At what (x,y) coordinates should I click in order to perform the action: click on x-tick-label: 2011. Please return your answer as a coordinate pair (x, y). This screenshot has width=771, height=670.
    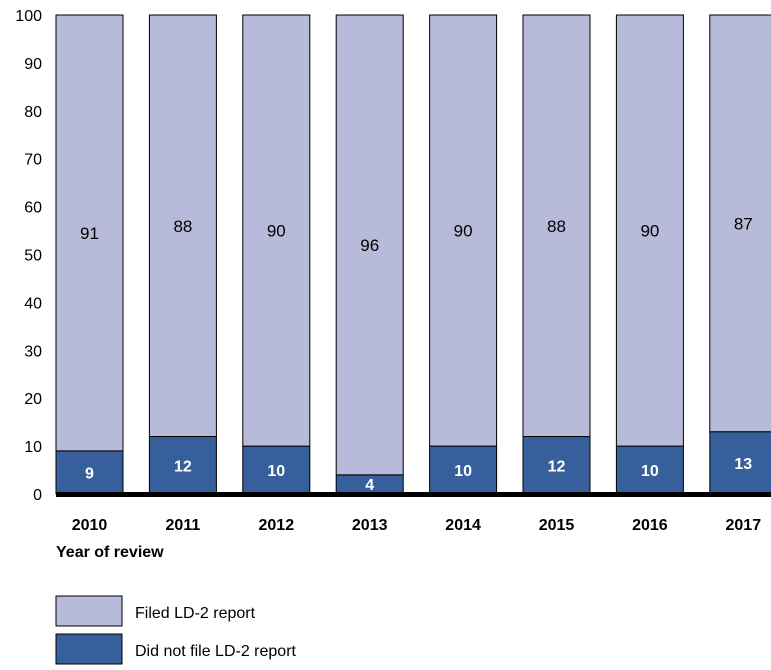
    Looking at the image, I should click on (183, 525).